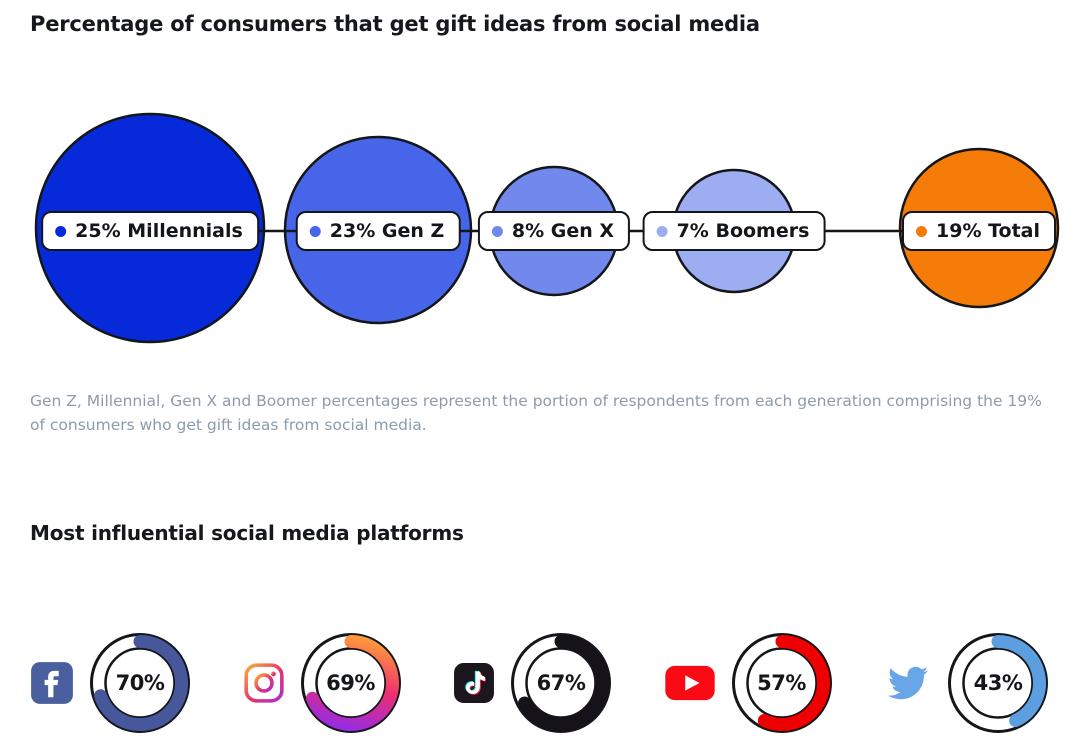 Image resolution: width=1080 pixels, height=751 pixels. What do you see at coordinates (690, 683) in the screenshot?
I see `youtube-icon` at bounding box center [690, 683].